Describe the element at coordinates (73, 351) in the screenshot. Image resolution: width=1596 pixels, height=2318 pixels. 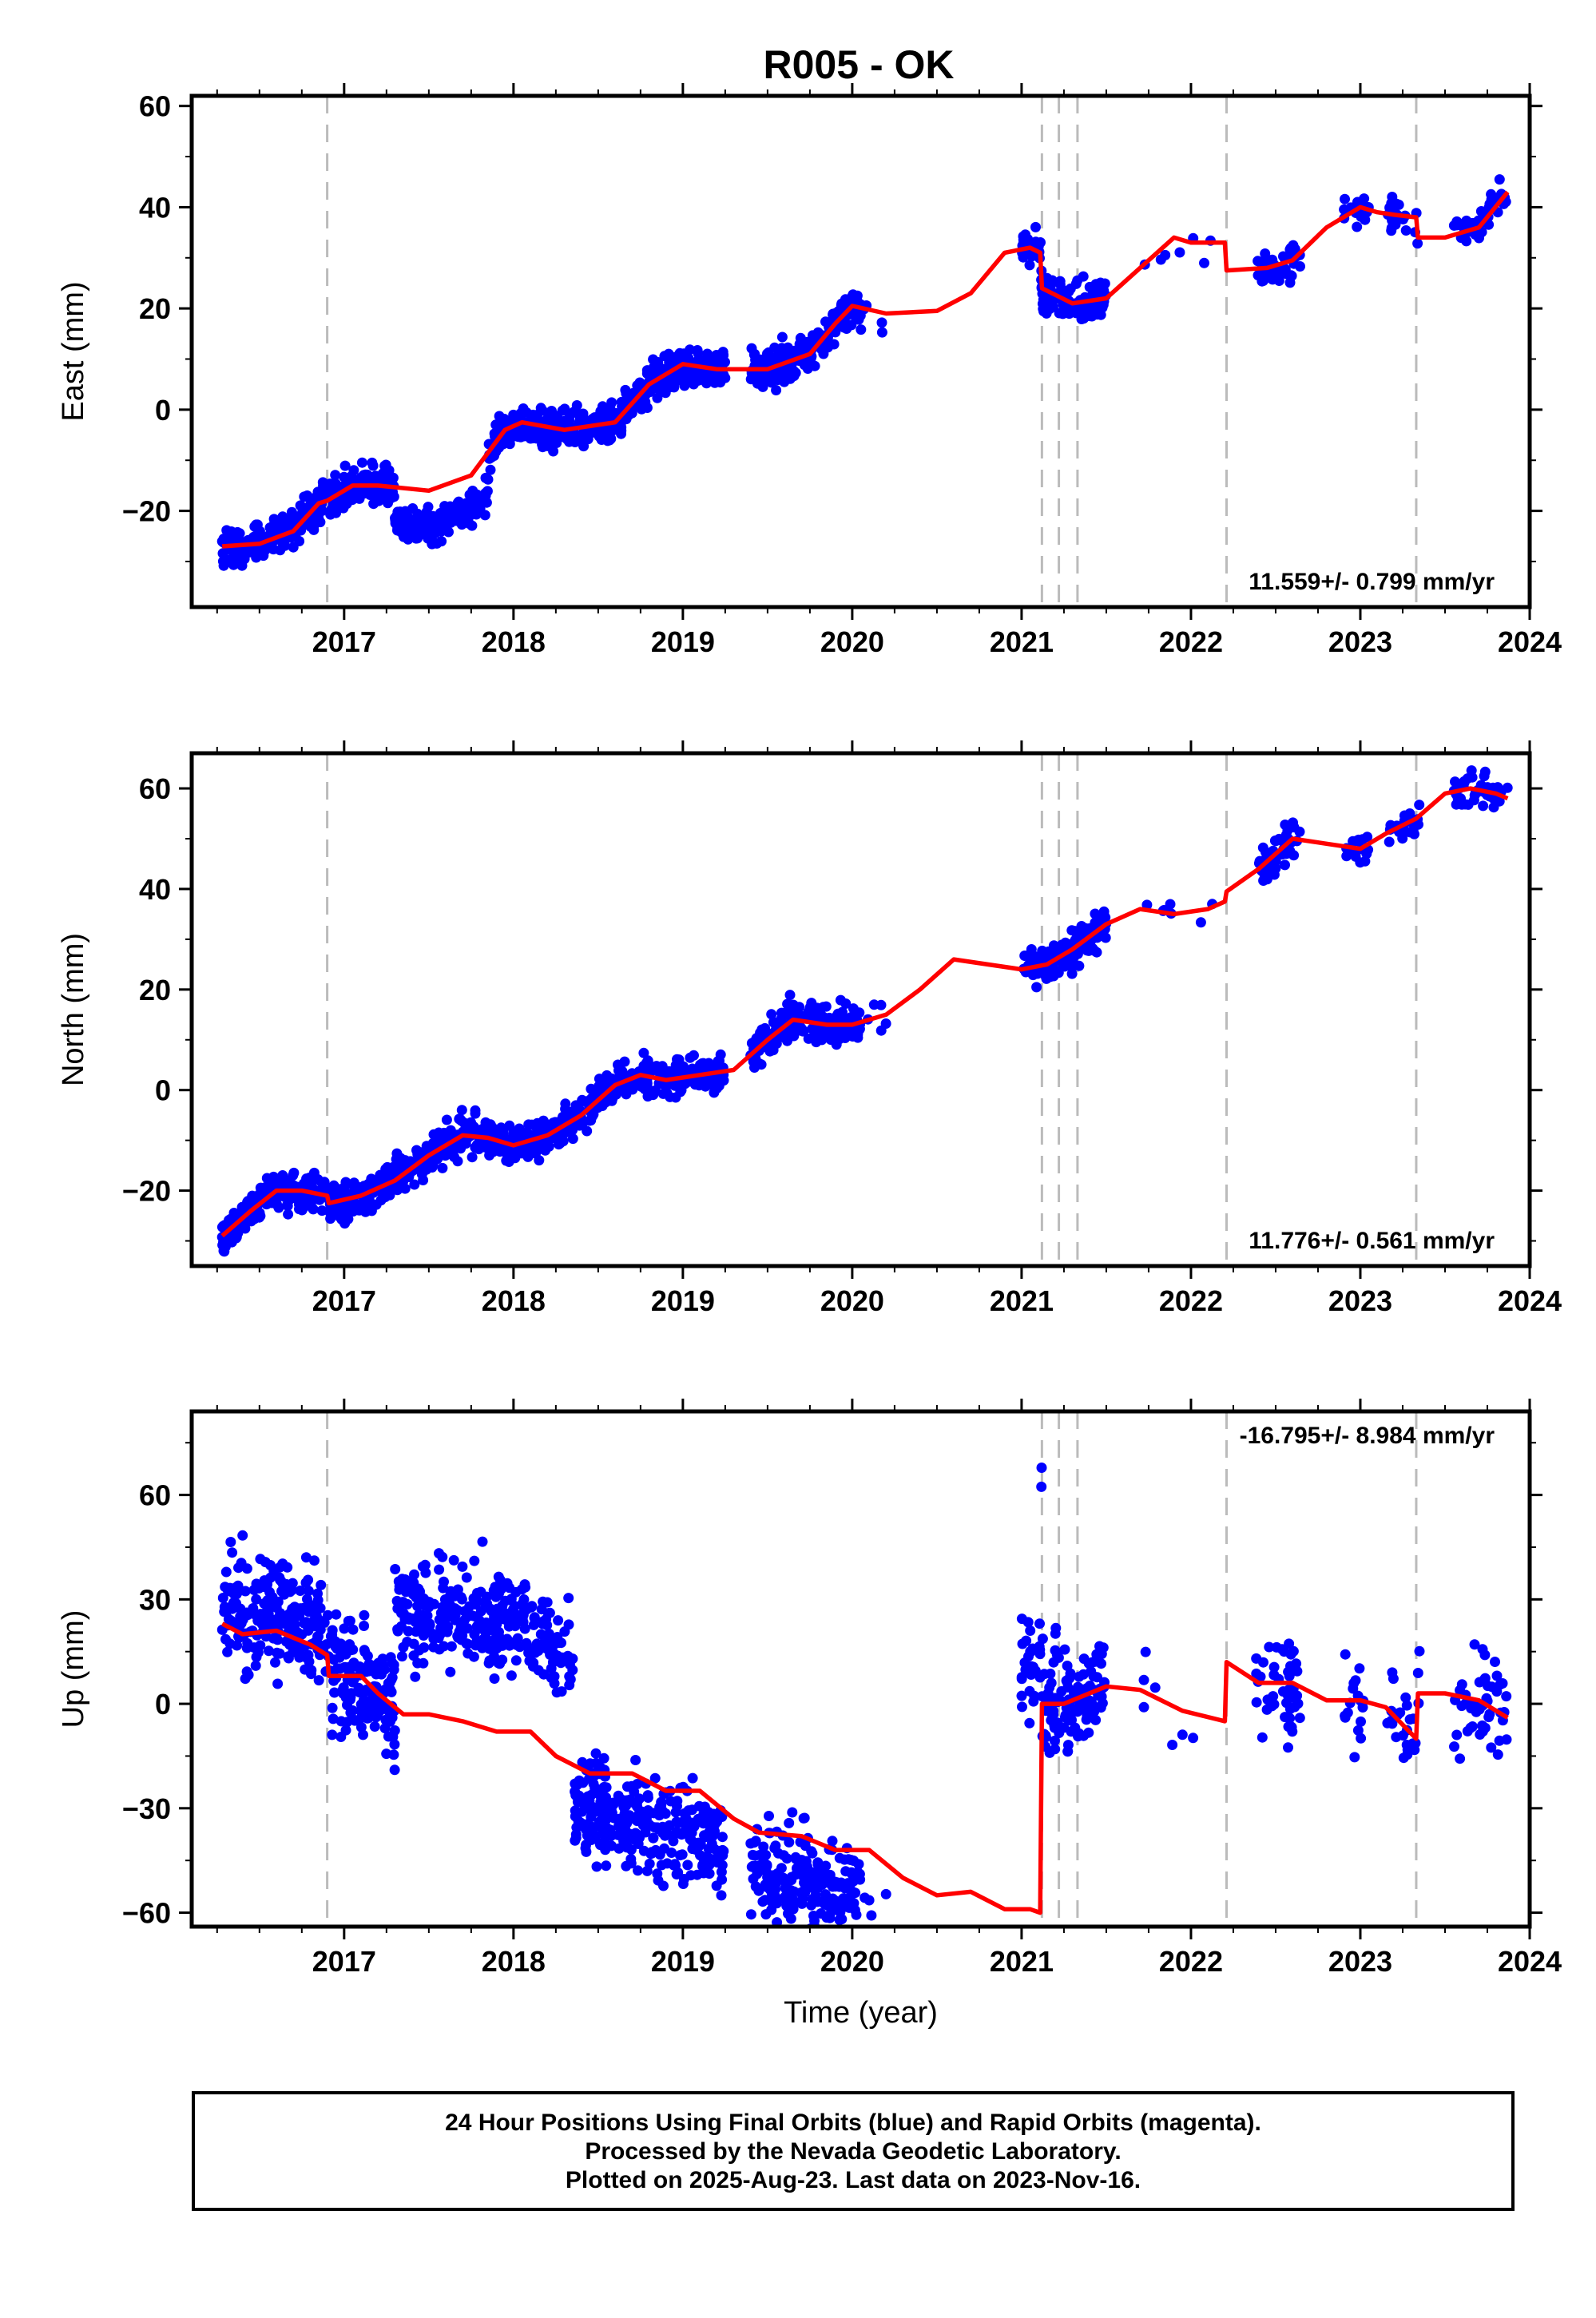
I see `y-axis-label: East (mm)` at that location.